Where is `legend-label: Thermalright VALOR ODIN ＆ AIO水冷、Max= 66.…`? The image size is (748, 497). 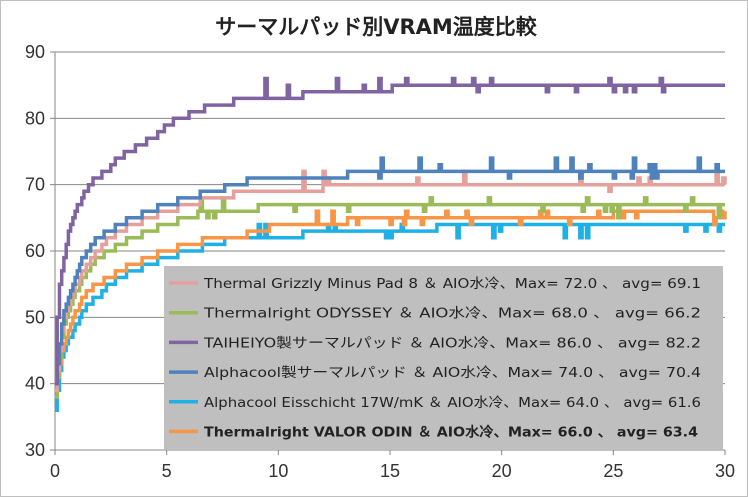
legend-label: Thermalright VALOR ODIN ＆ AIO水冷、Max= 66.… is located at coordinates (451, 432).